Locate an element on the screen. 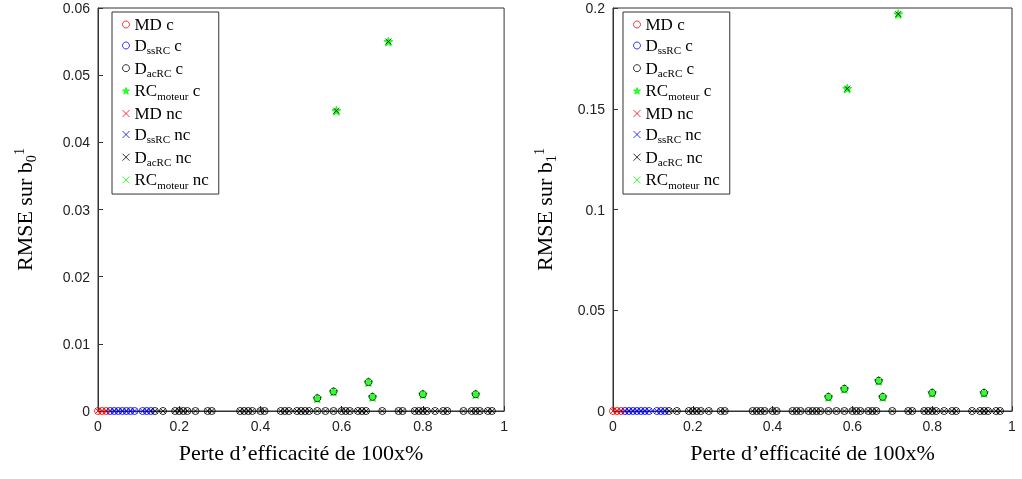 The image size is (1022, 479). y-tick-label: 0.04 is located at coordinates (76, 142).